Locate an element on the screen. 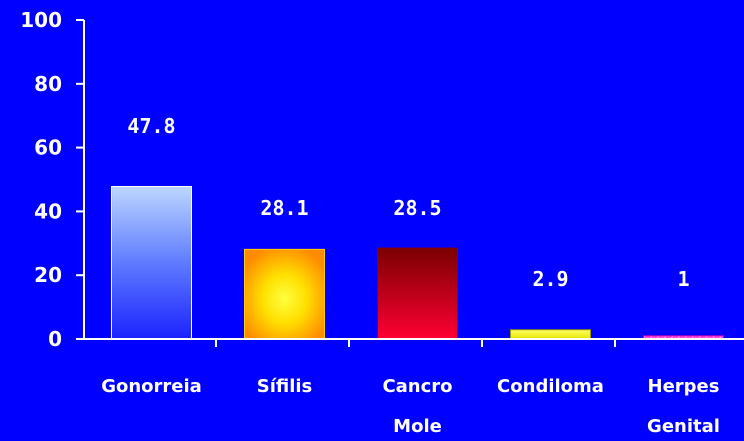 The height and width of the screenshot is (441, 744). bar-condiloma is located at coordinates (550, 334).